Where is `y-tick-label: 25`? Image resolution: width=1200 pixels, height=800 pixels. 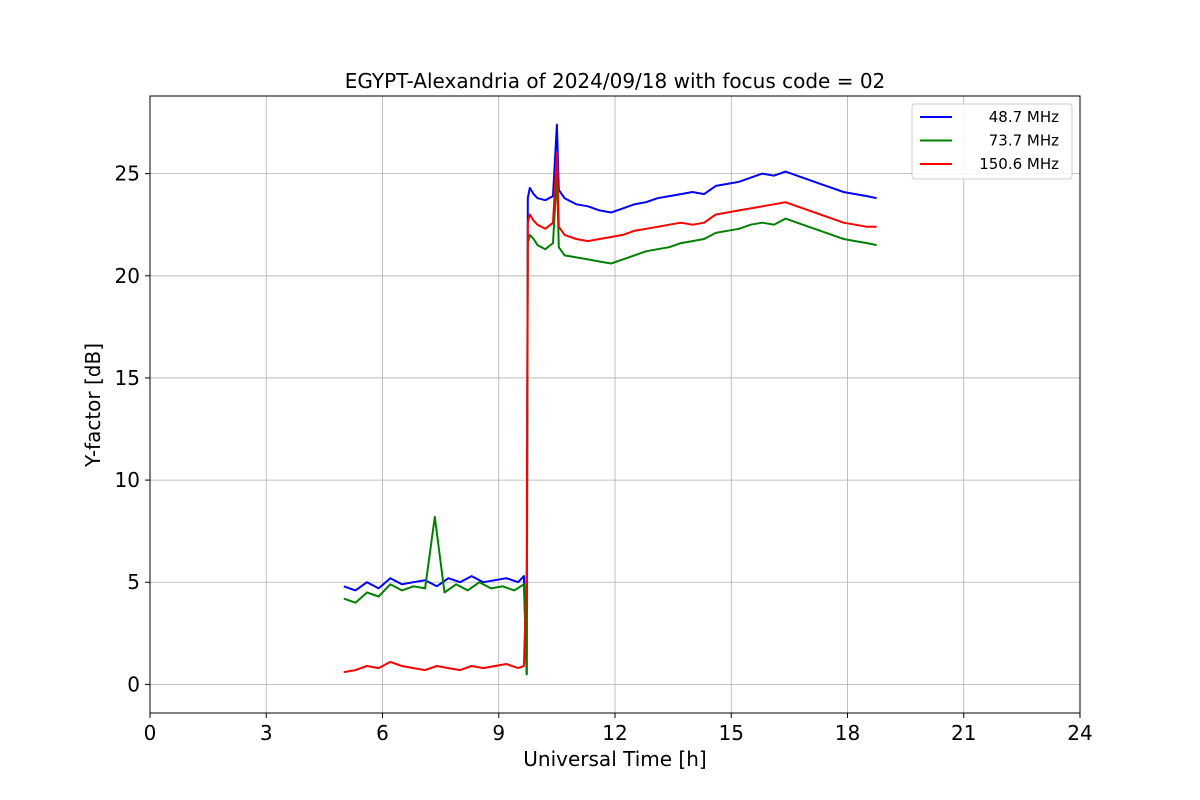 y-tick-label: 25 is located at coordinates (127, 174).